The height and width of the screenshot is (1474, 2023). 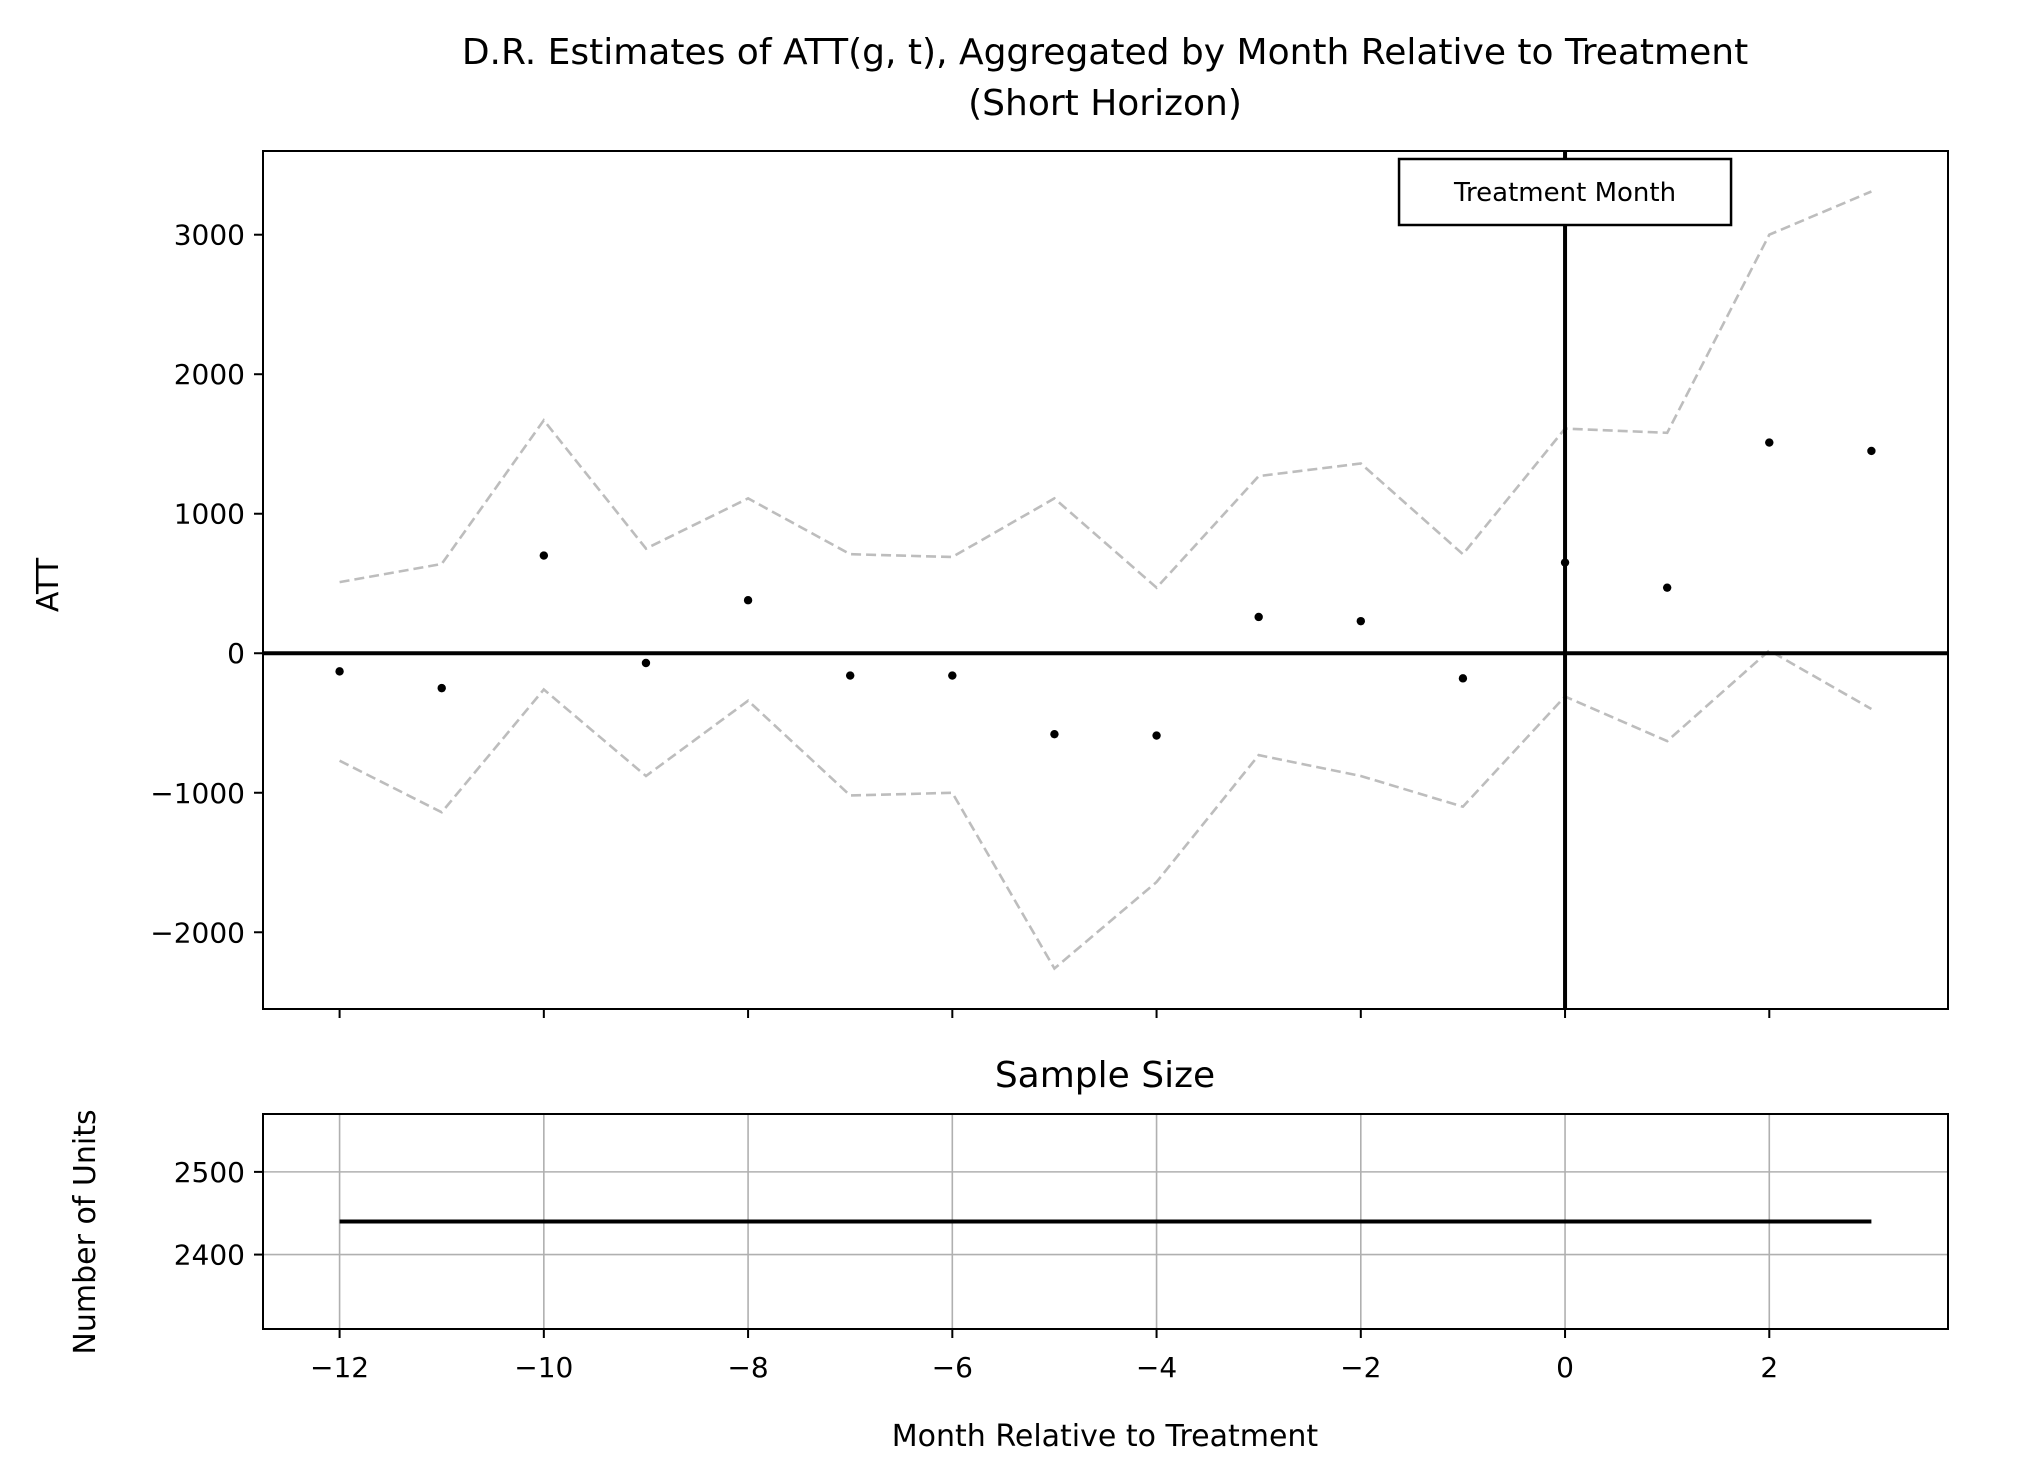 I want to click on treatment-month-annotation: Treatment Month, so click(x=1564, y=193).